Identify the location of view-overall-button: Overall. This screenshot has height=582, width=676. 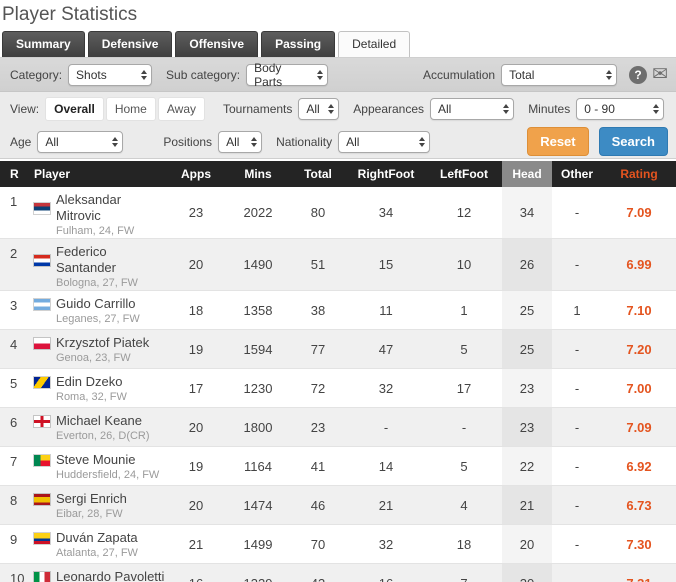
(74, 108).